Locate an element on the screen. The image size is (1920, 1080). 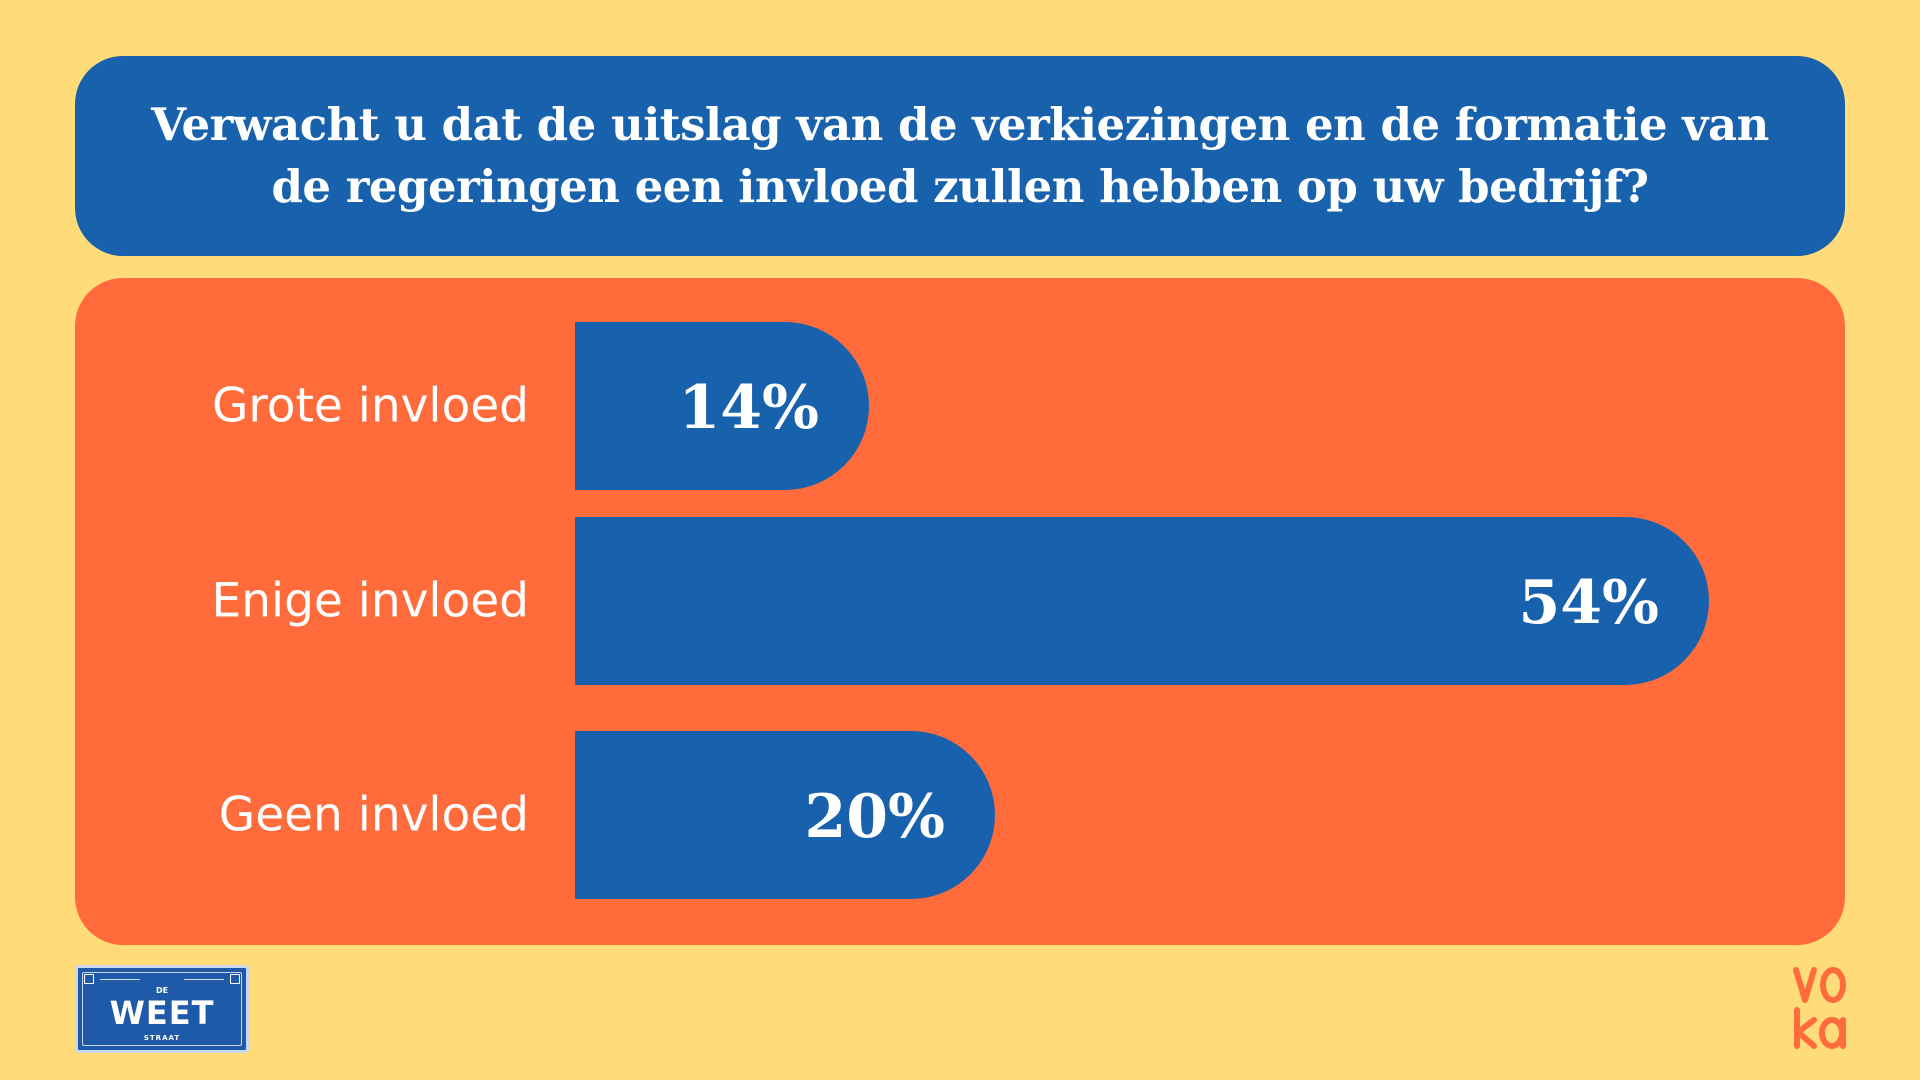
logo-top-text: DE is located at coordinates (162, 990).